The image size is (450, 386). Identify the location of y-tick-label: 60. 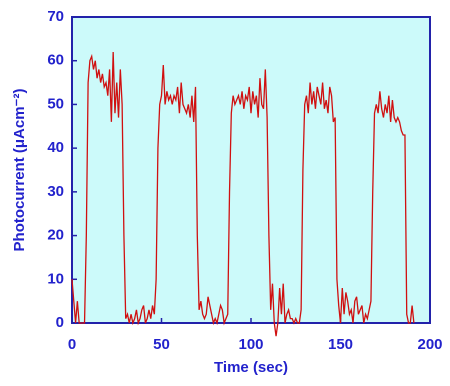
(55, 60).